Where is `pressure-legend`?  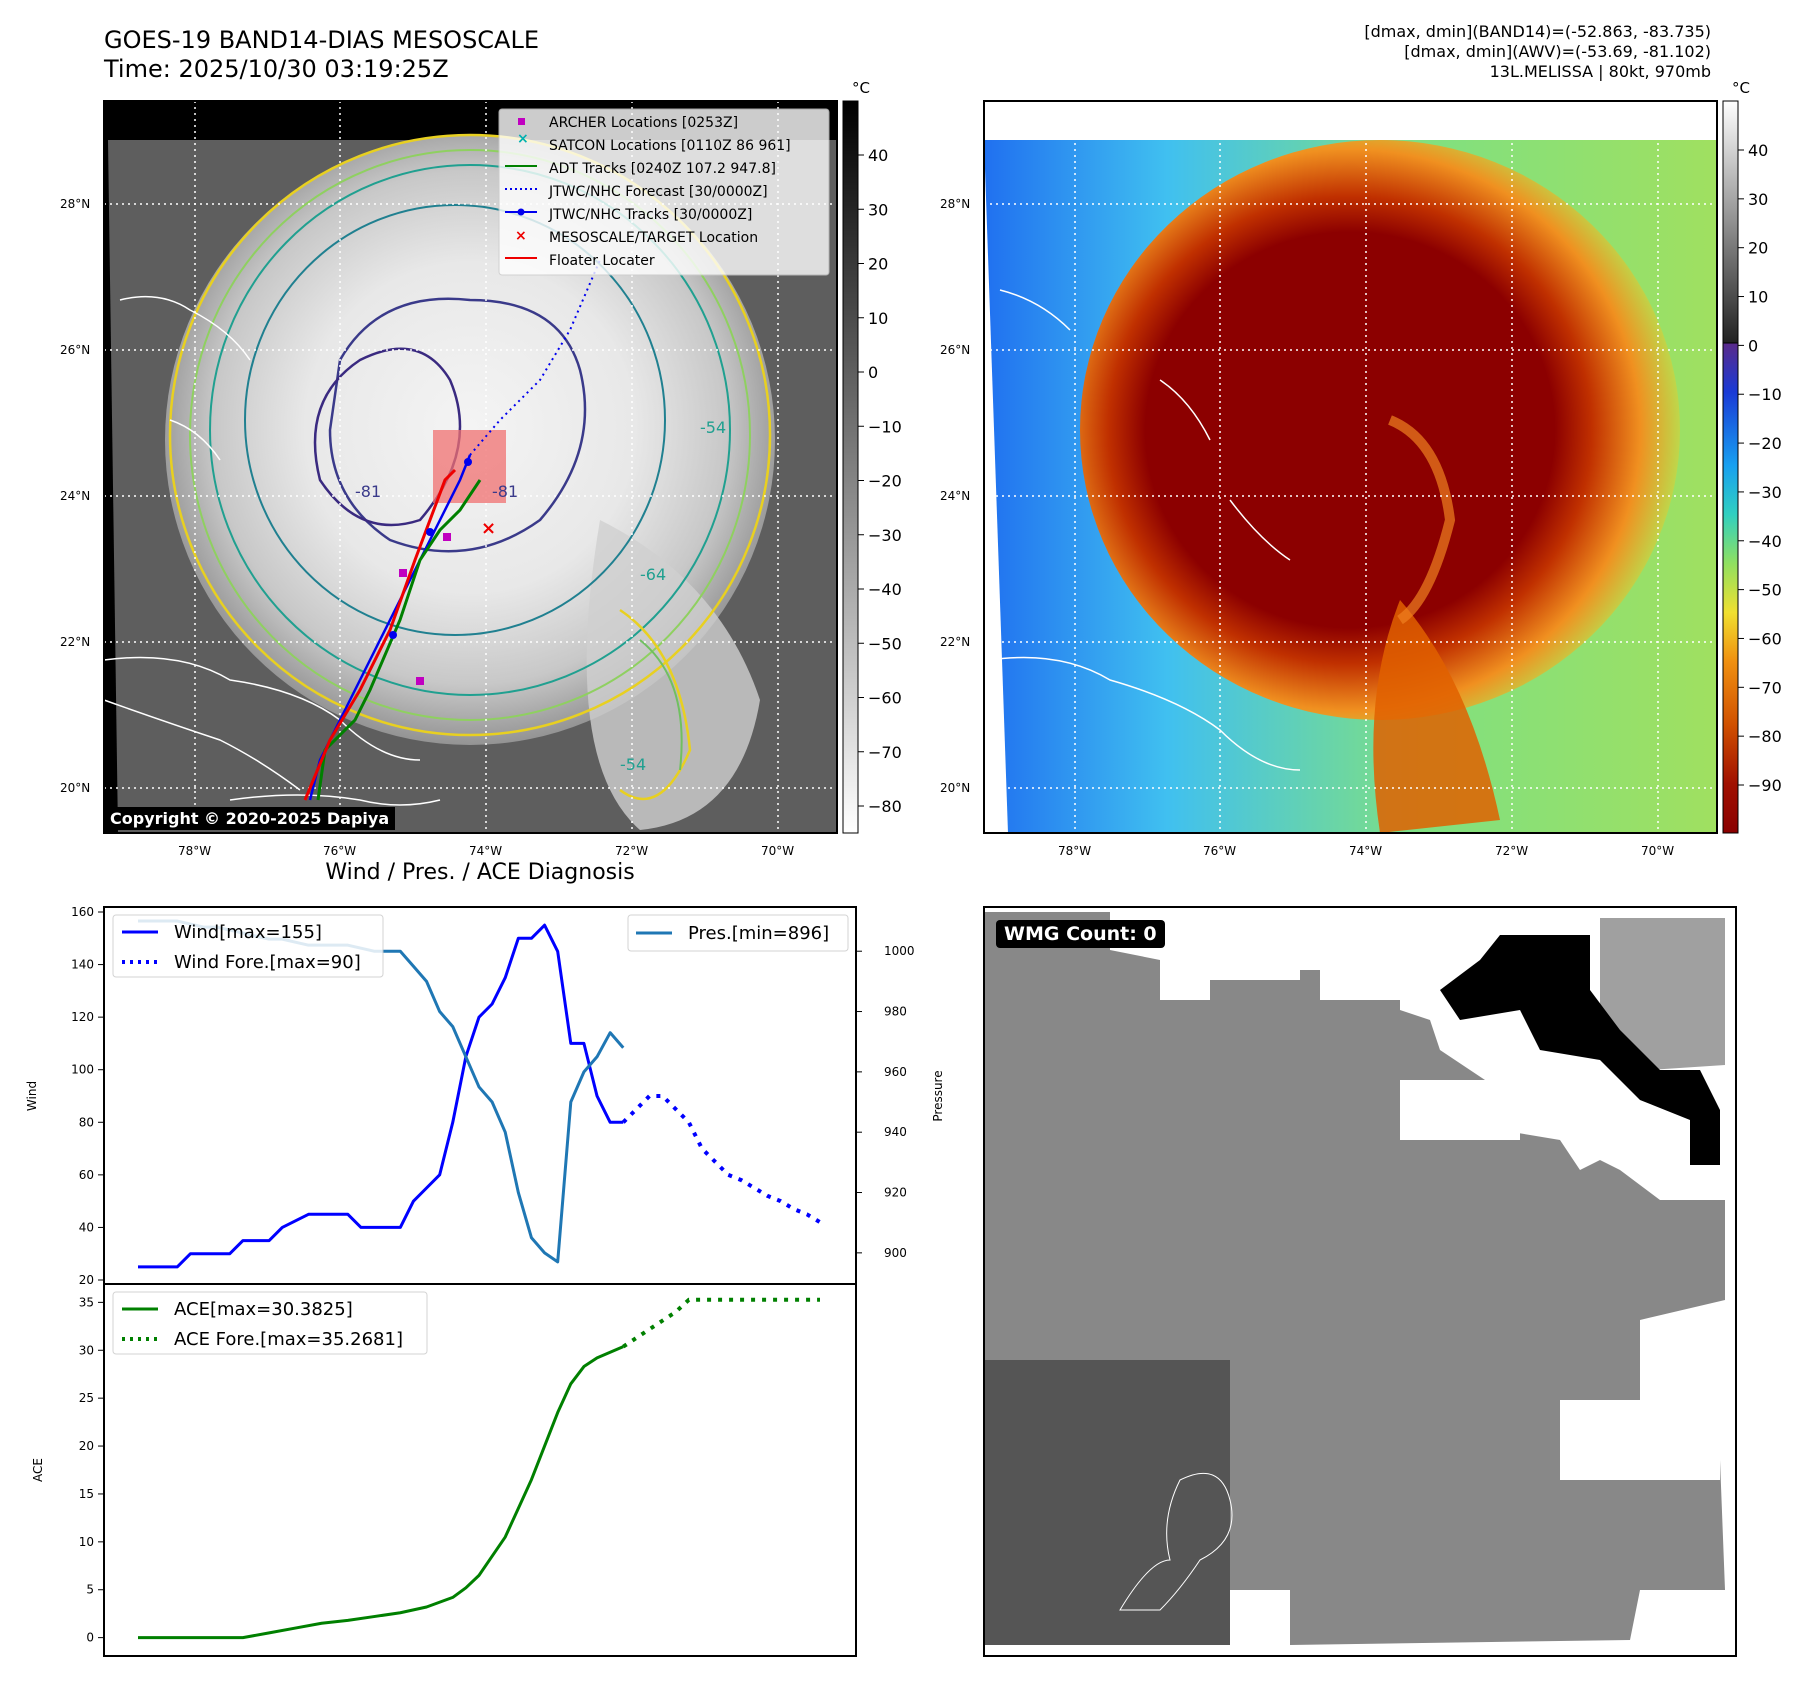
pressure-legend is located at coordinates (738, 933).